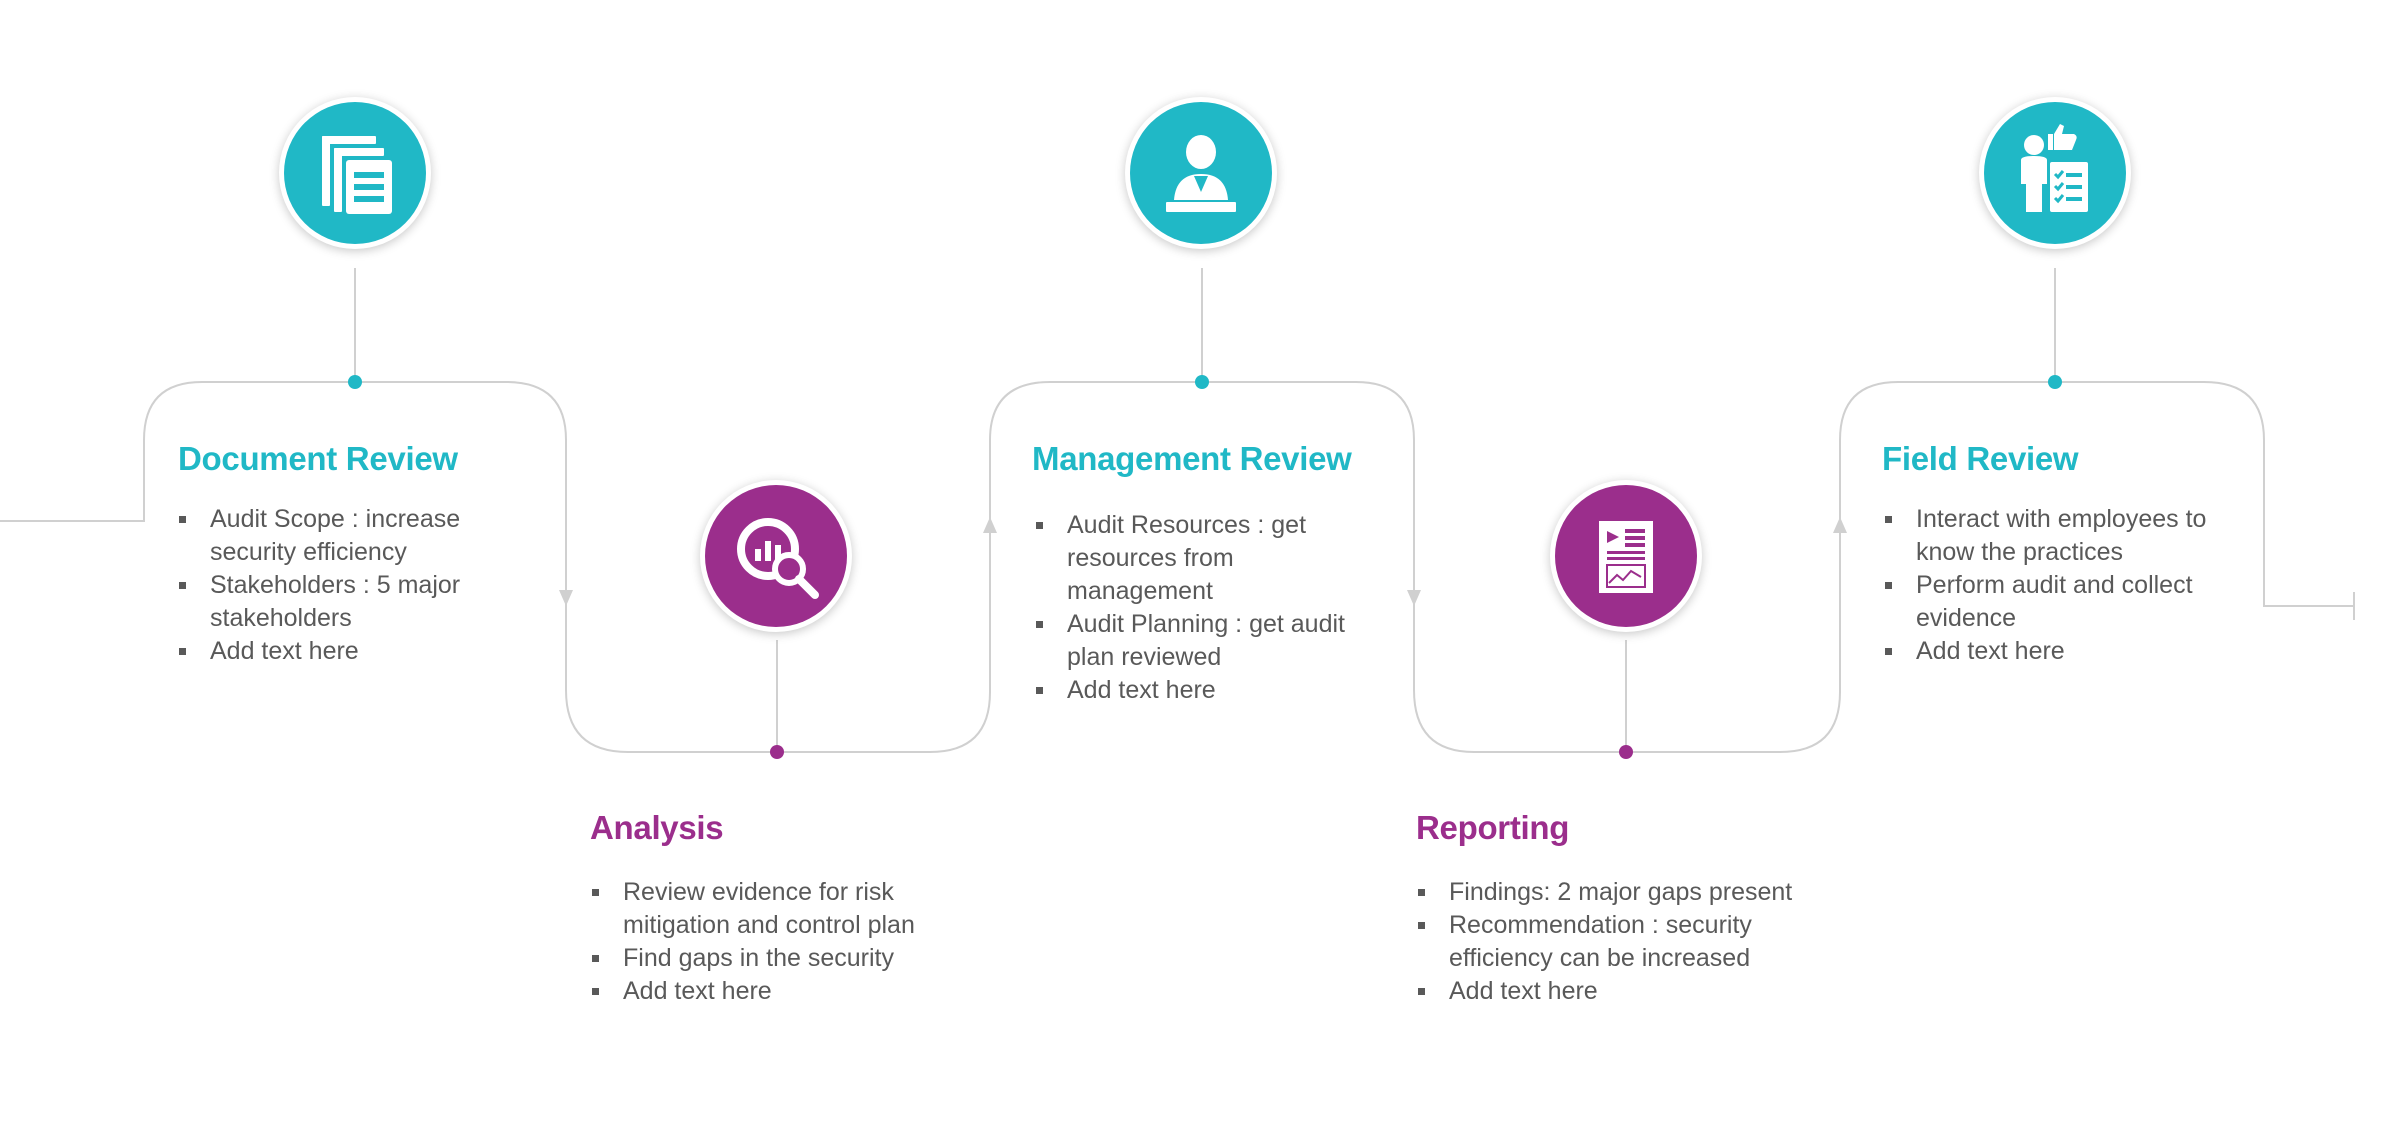 This screenshot has width=2404, height=1132. What do you see at coordinates (318, 458) in the screenshot?
I see `document-review-title: Document Review` at bounding box center [318, 458].